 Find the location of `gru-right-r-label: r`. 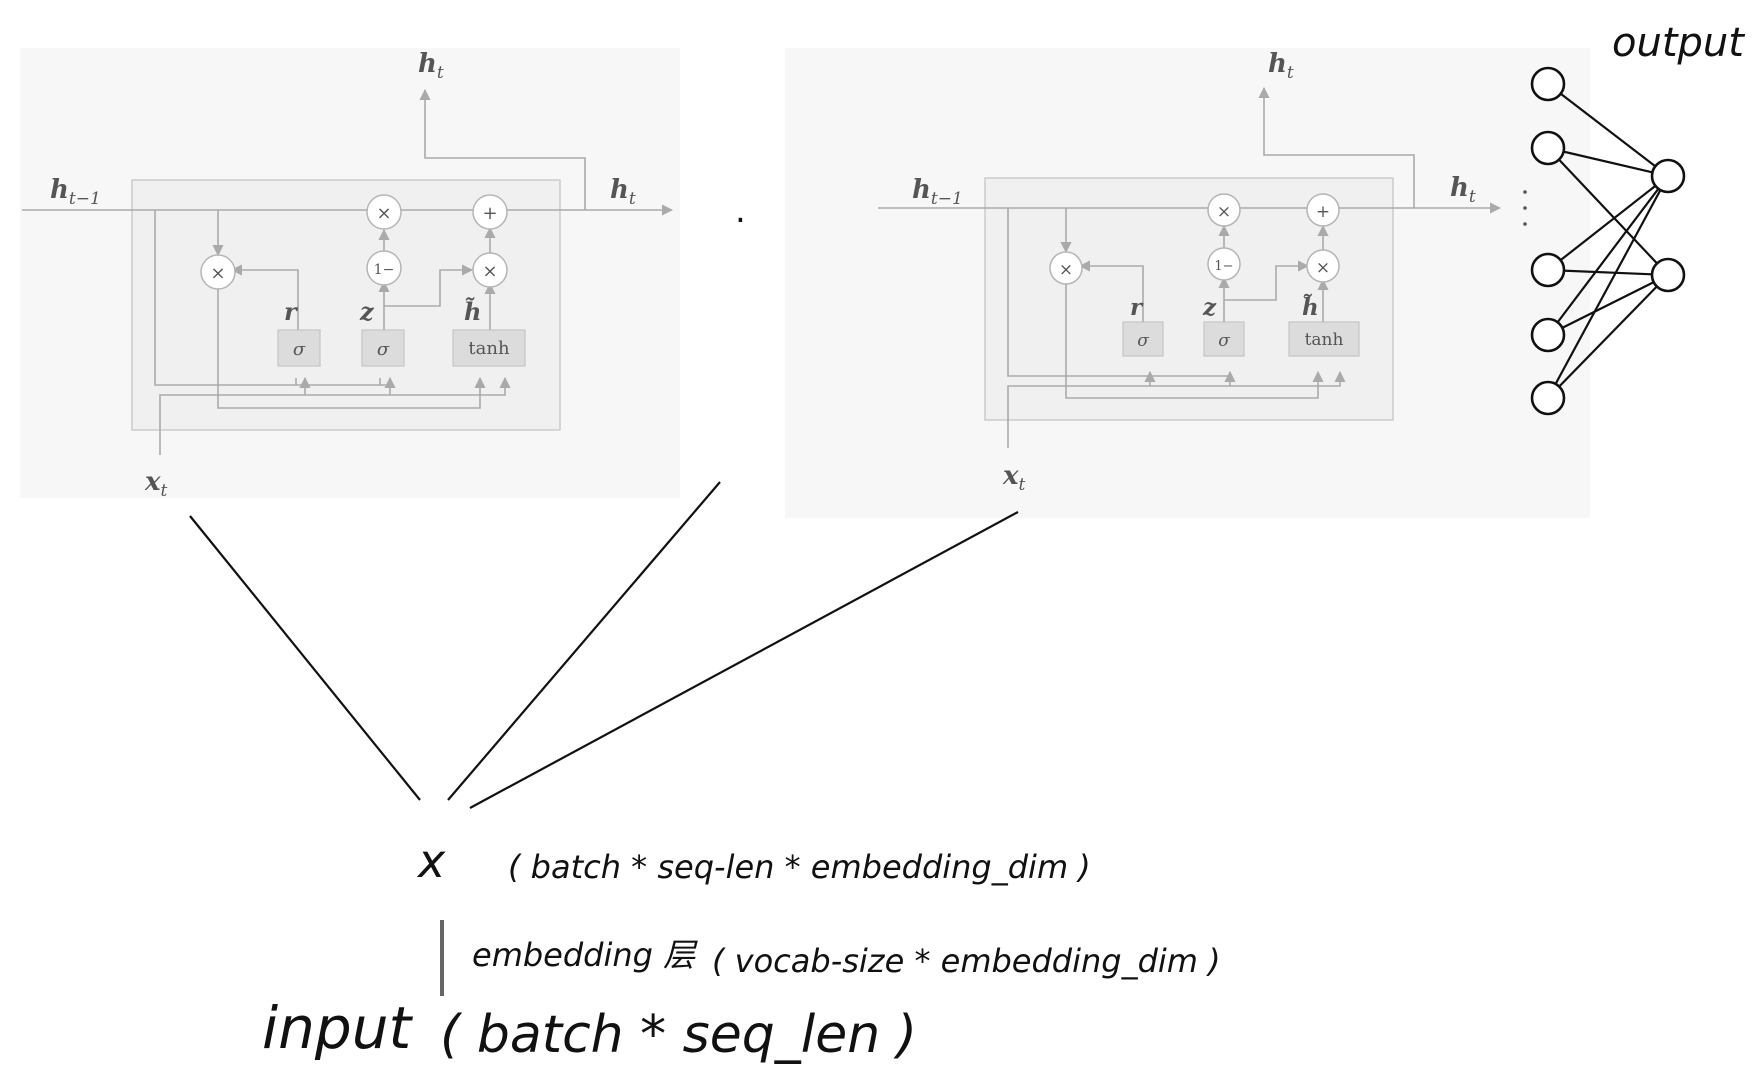

gru-right-r-label: r is located at coordinates (1137, 307).